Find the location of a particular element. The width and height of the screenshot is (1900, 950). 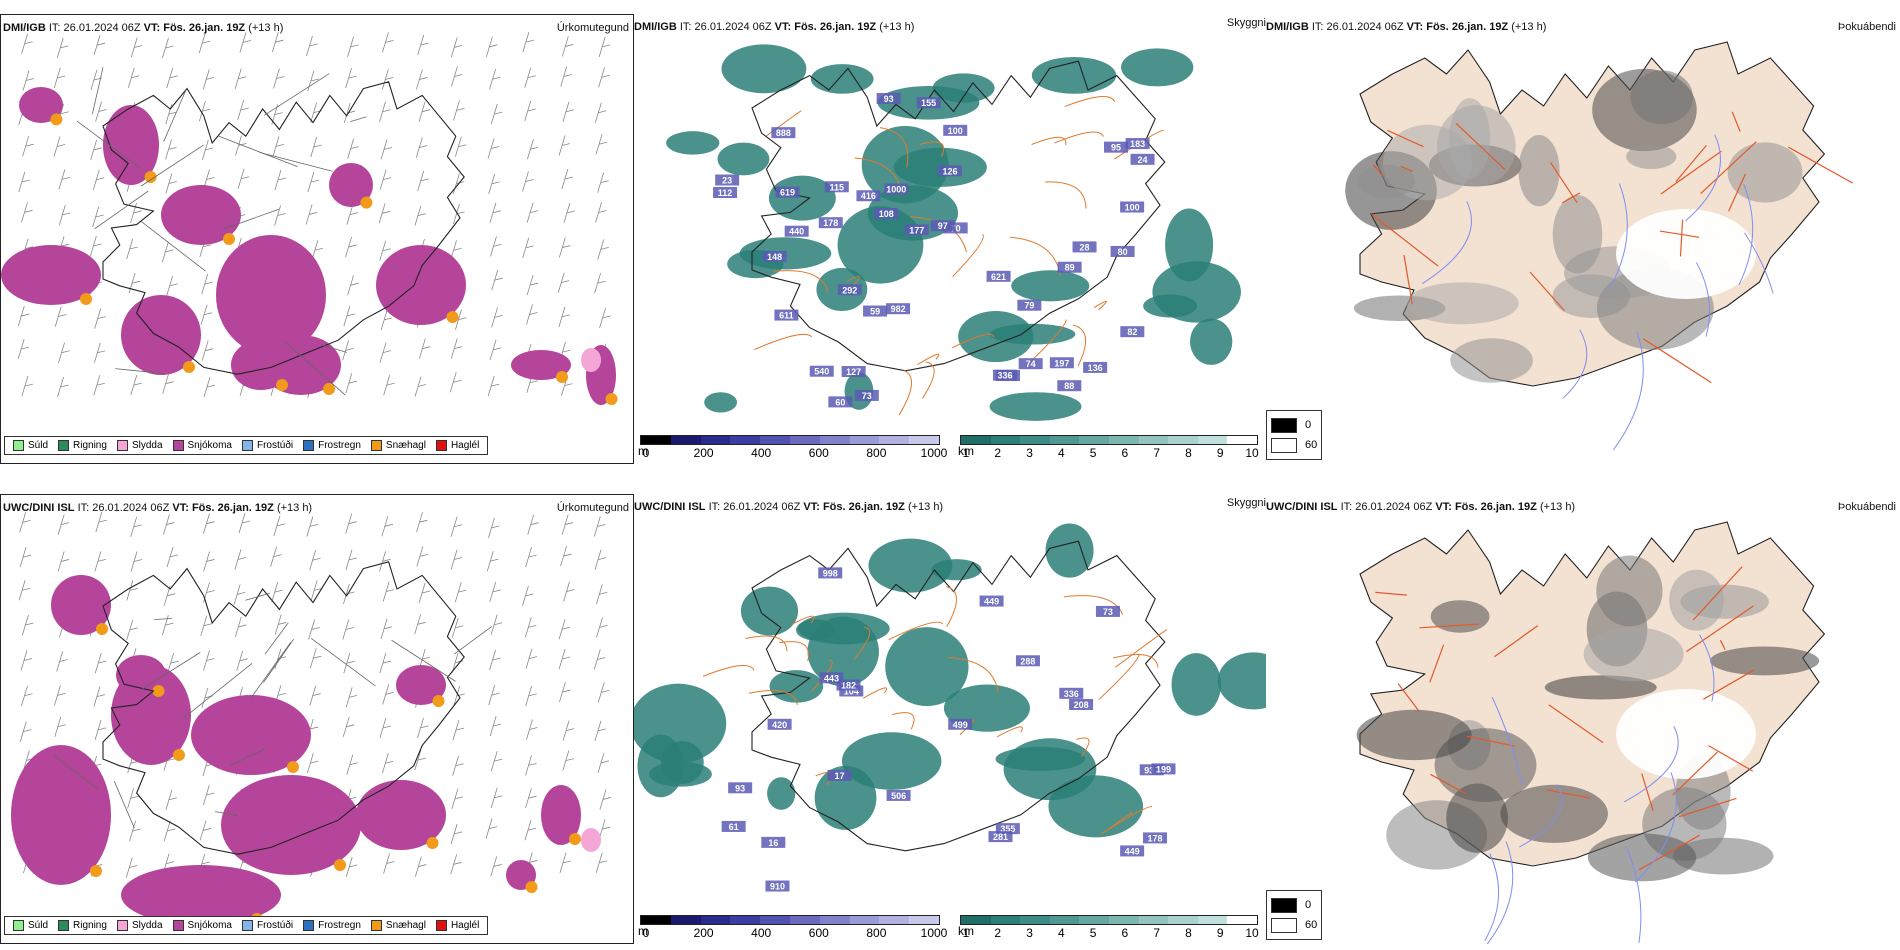

cloudbase-value-label: 416 is located at coordinates (868, 196).